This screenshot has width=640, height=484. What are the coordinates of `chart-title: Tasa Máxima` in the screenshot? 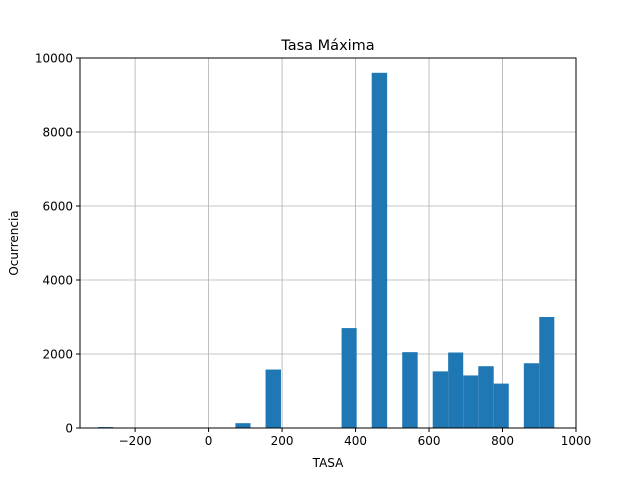 It's located at (327, 46).